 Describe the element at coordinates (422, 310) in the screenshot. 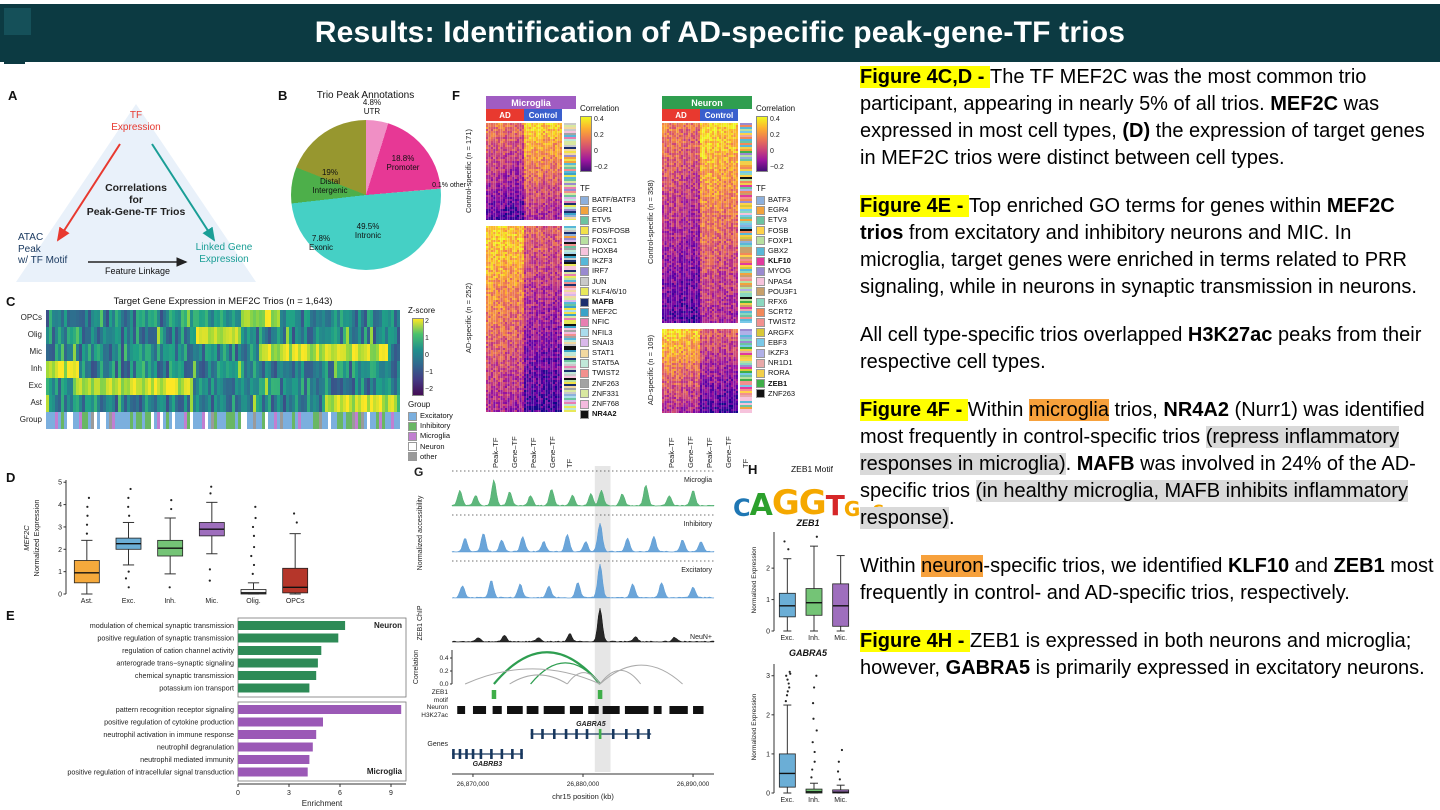

I see `zscore-legend-title: Z-score` at that location.